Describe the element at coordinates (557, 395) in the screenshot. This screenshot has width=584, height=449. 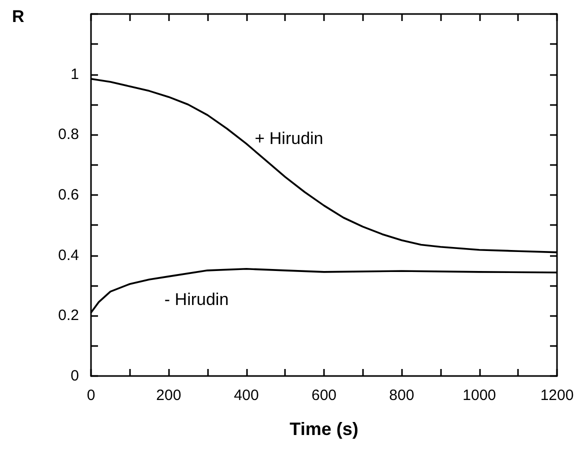
I see `x-tick-label: 1200` at that location.